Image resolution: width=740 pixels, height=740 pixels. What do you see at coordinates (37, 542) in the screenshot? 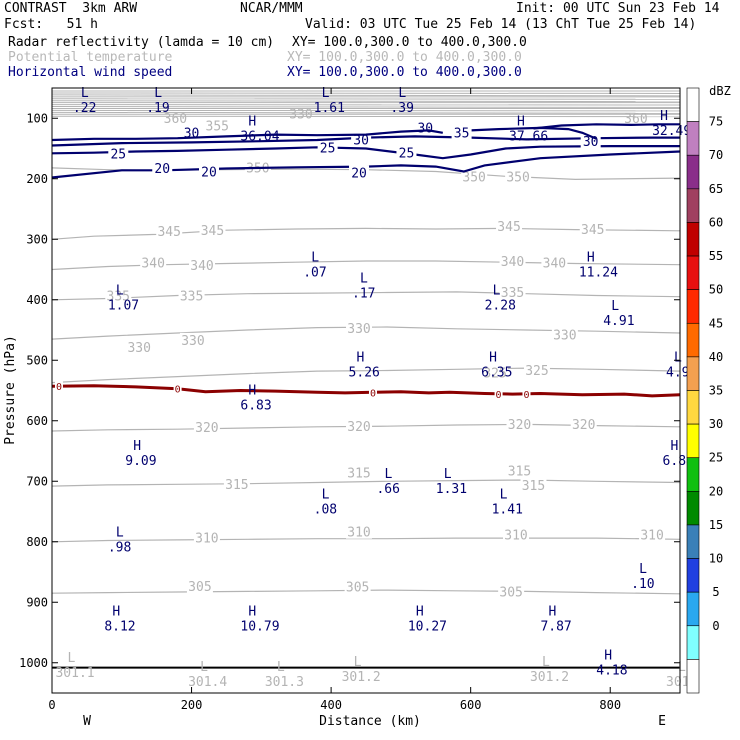
I see `y-tick-label: 800` at bounding box center [37, 542].